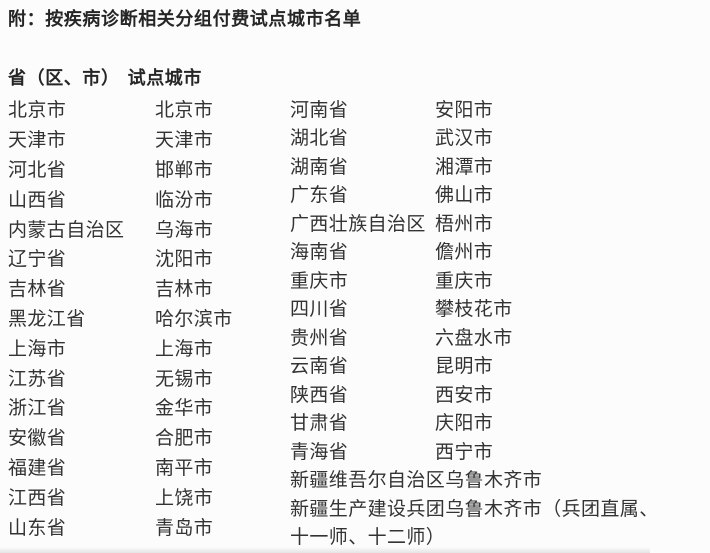 The height and width of the screenshot is (553, 710). Describe the element at coordinates (194, 319) in the screenshot. I see `pilot-city-name: 哈尔滨市` at that location.